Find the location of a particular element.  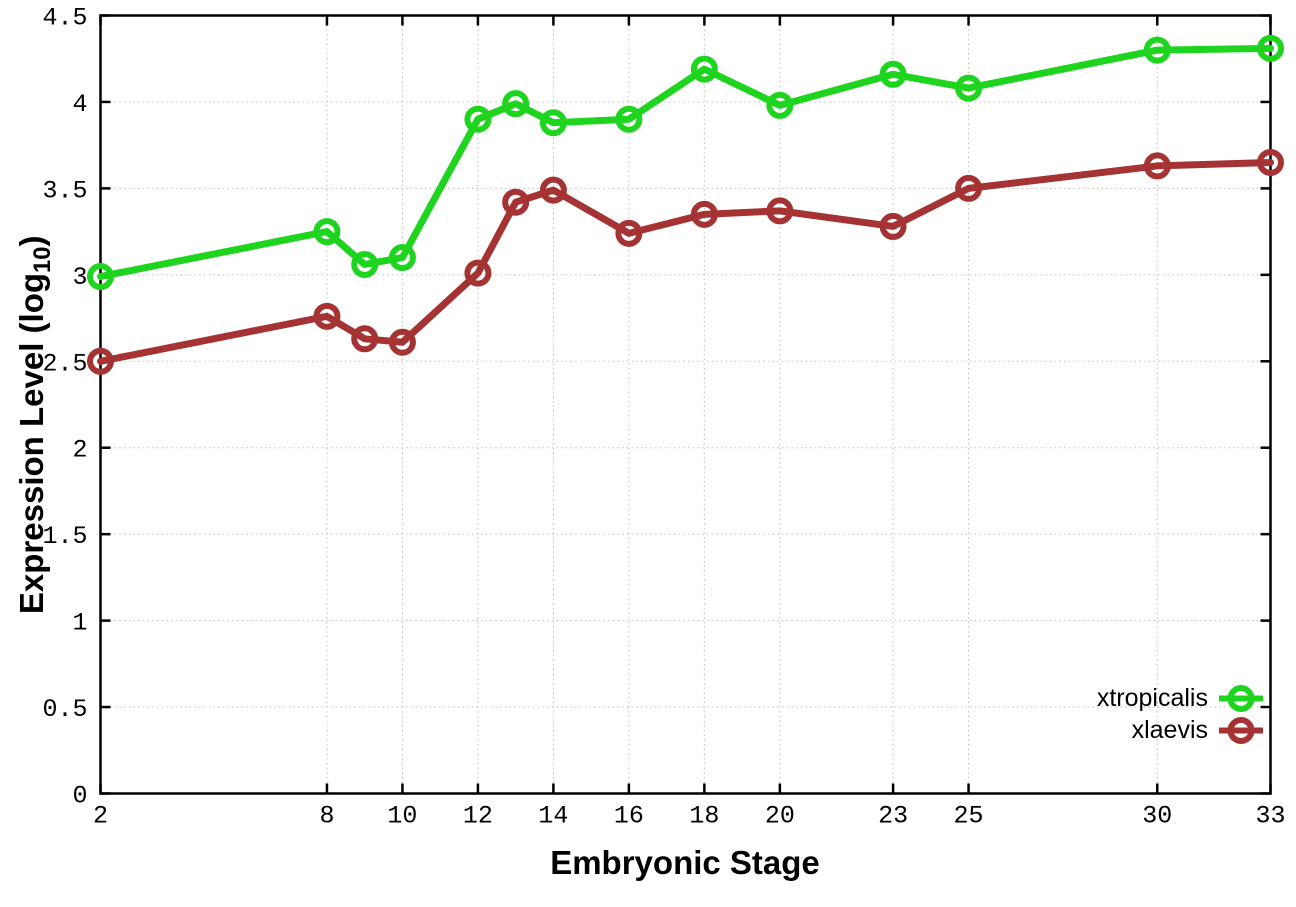

y-tick-label: 1.5 is located at coordinates (64, 536).